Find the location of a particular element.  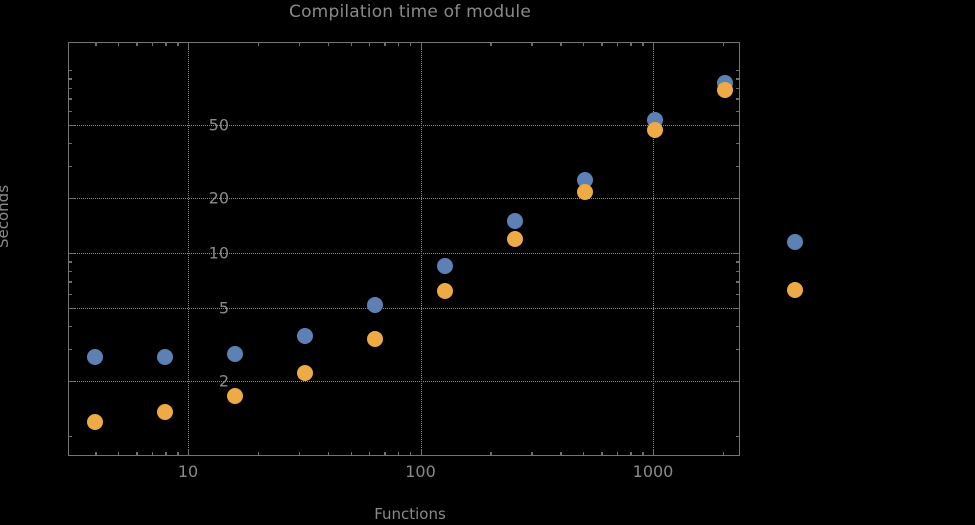

y-tick-label: 50 is located at coordinates (218, 125).